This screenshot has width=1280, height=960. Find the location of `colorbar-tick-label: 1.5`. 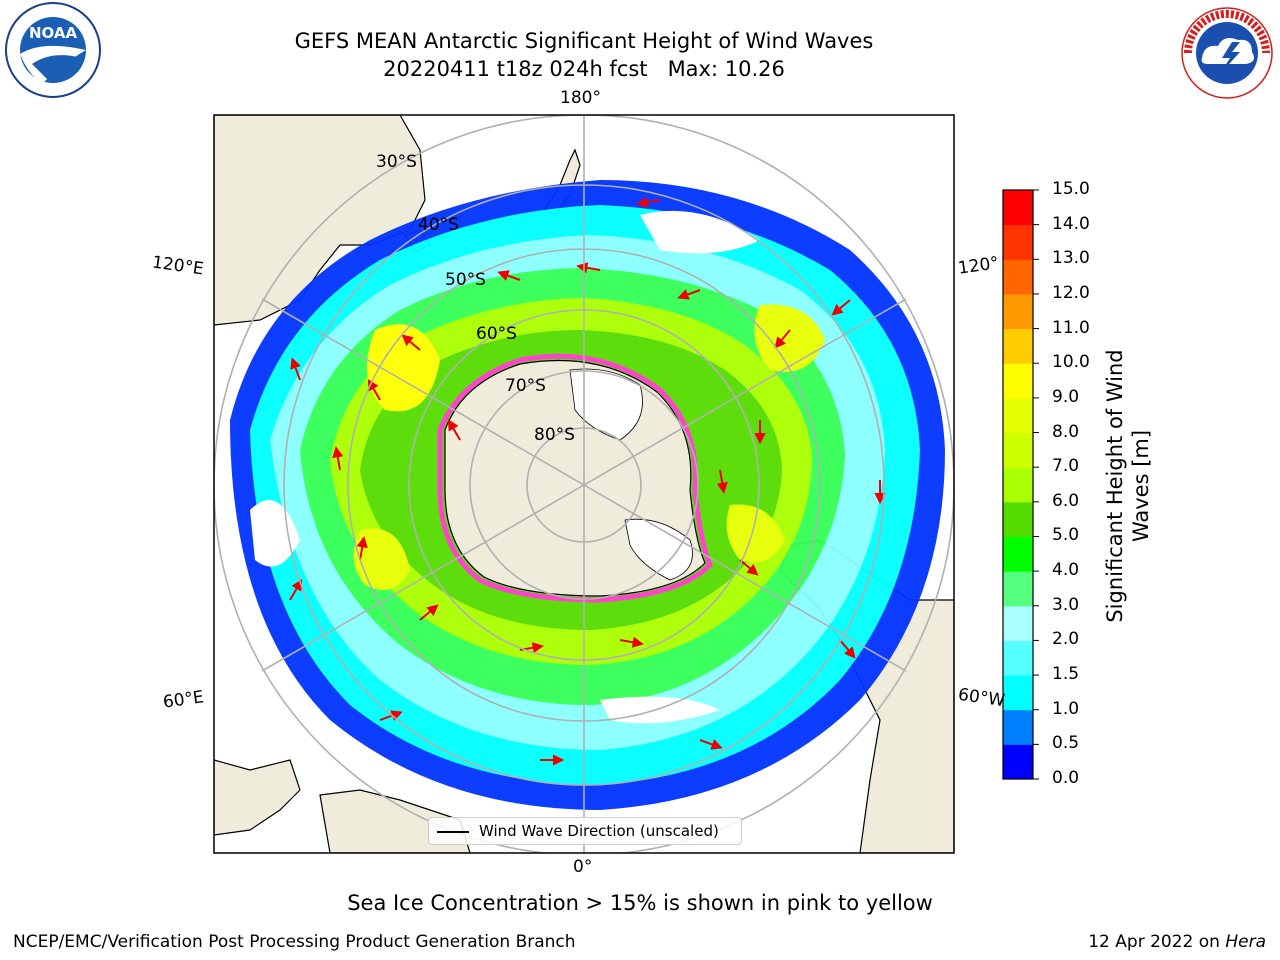

colorbar-tick-label: 1.5 is located at coordinates (1066, 674).